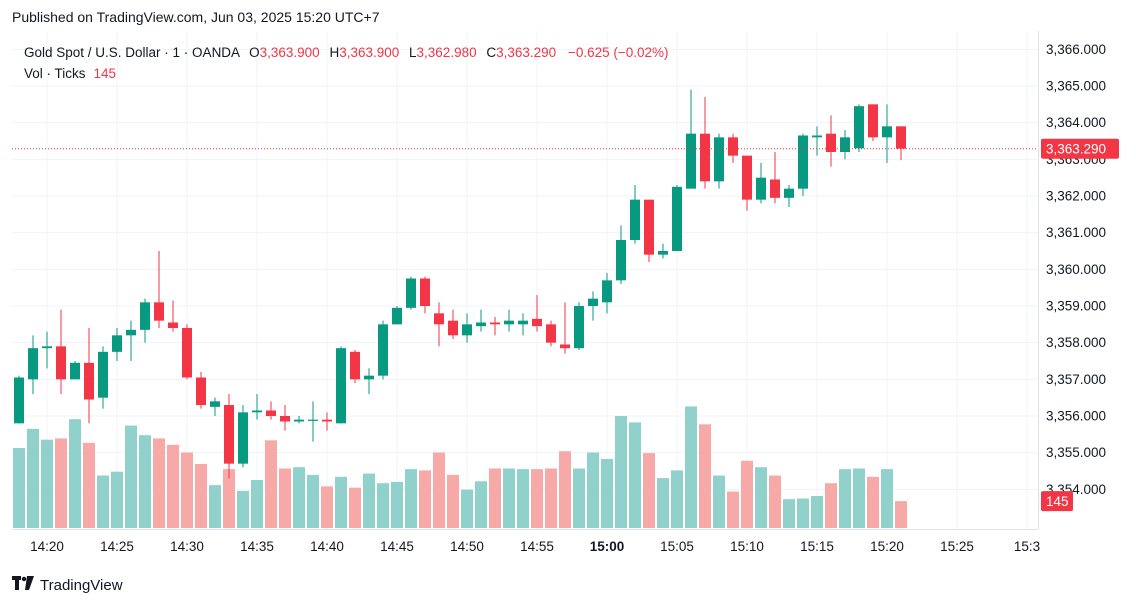 The height and width of the screenshot is (608, 1136). Describe the element at coordinates (334, 52) in the screenshot. I see `high-label: H` at that location.